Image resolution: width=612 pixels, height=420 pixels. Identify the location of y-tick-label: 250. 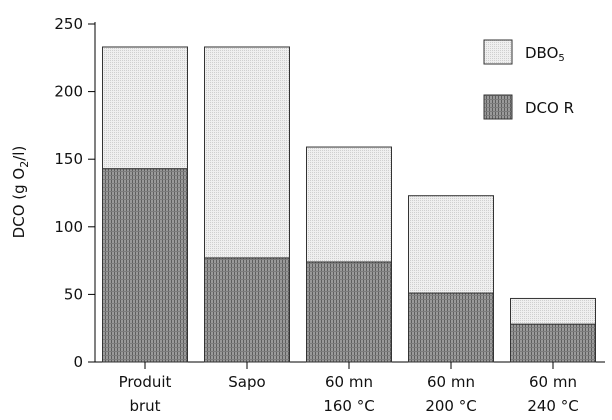
(68, 24).